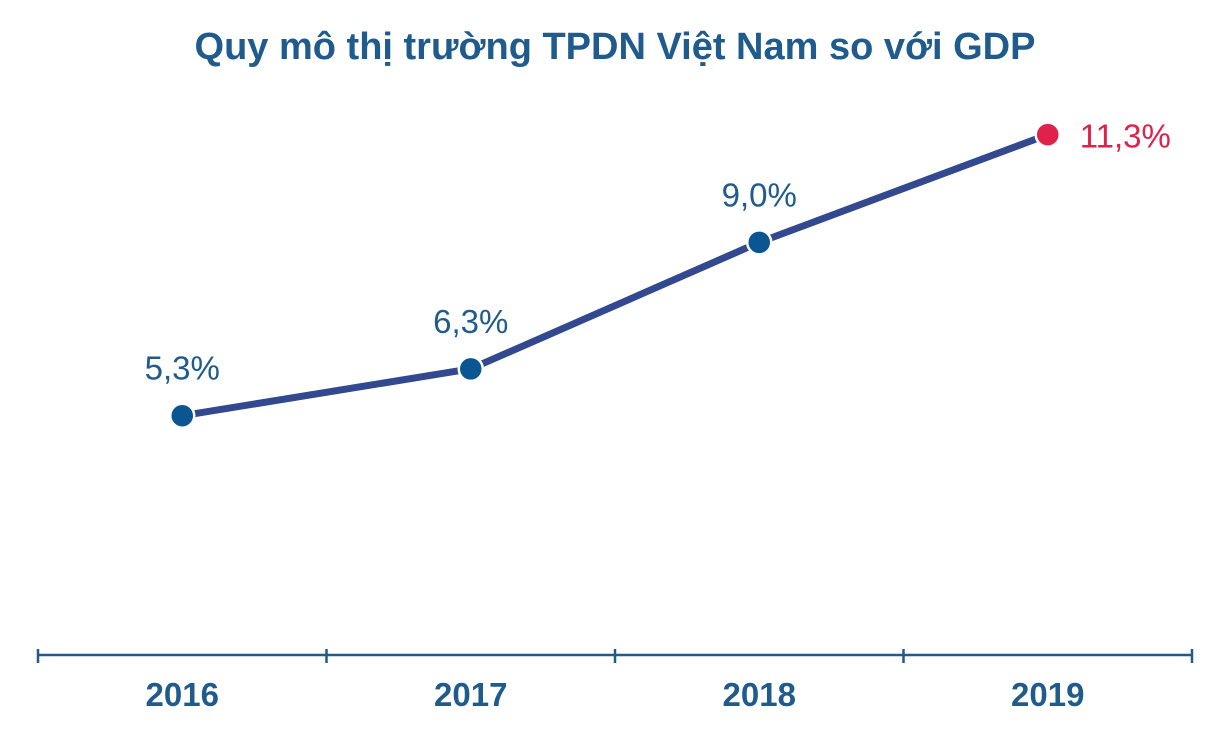 The width and height of the screenshot is (1230, 737). I want to click on x-tick-label-2017: 2017, so click(470, 694).